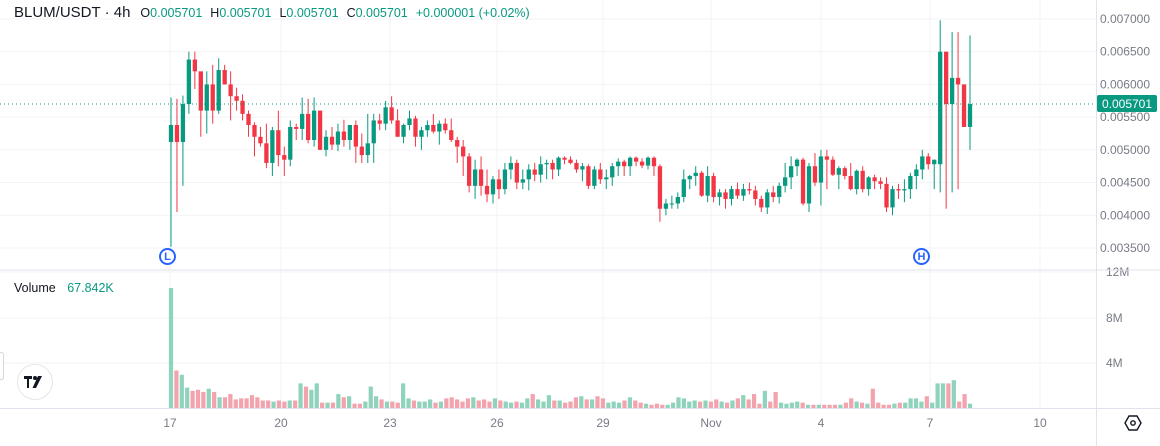 Image resolution: width=1160 pixels, height=446 pixels. Describe the element at coordinates (390, 423) in the screenshot. I see `svg-text: 23` at that location.